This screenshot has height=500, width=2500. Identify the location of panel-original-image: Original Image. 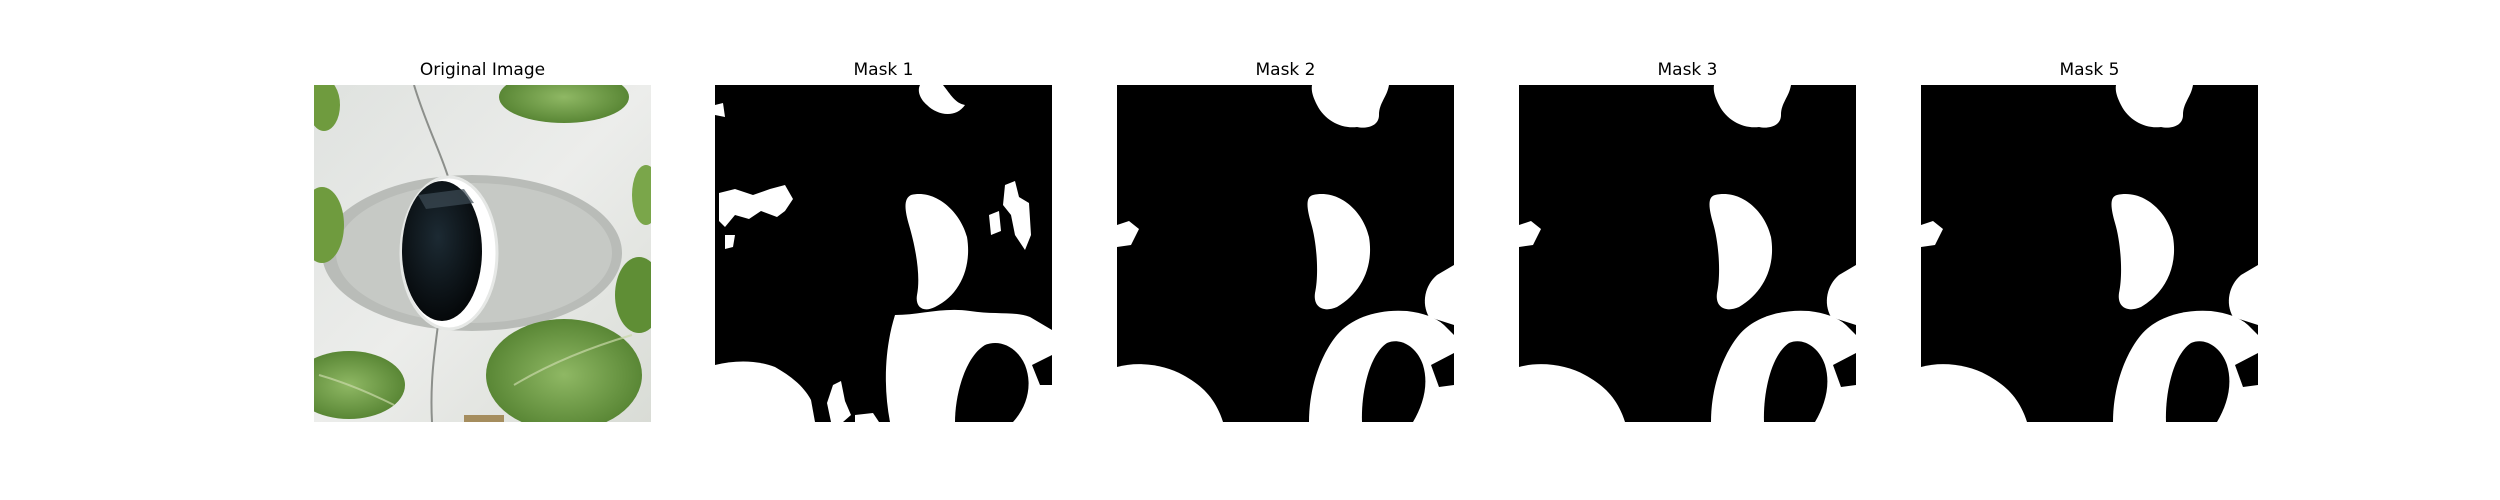
(482, 240).